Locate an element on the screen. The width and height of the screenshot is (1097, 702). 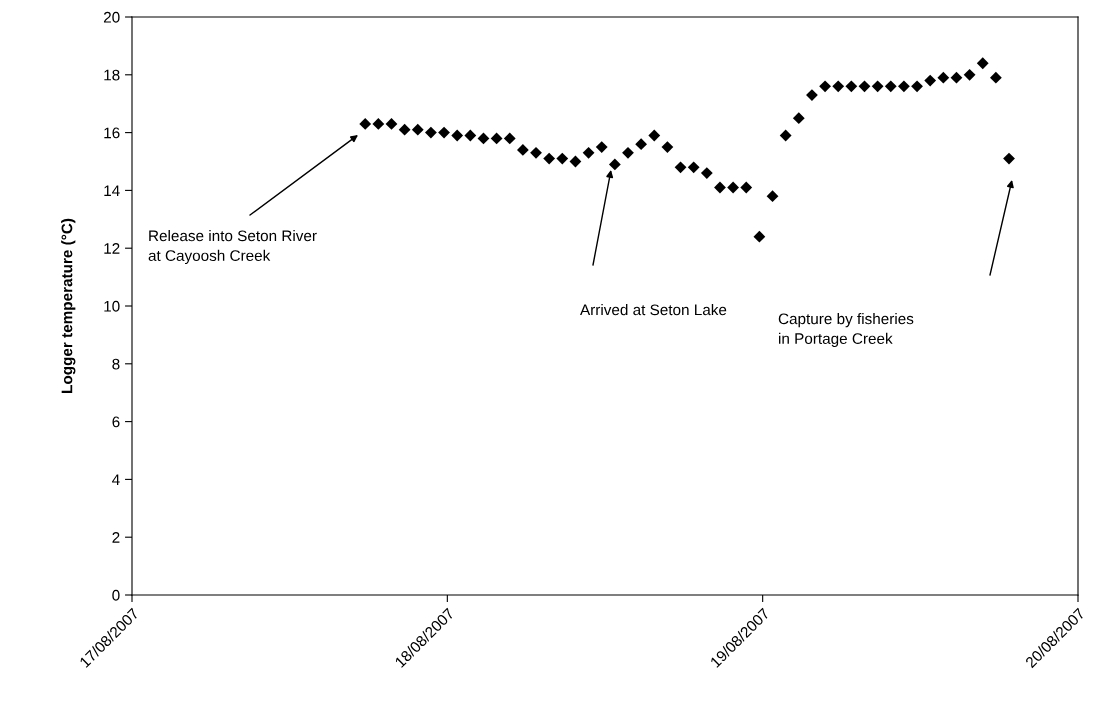
y-tick-label: 14 is located at coordinates (112, 190).